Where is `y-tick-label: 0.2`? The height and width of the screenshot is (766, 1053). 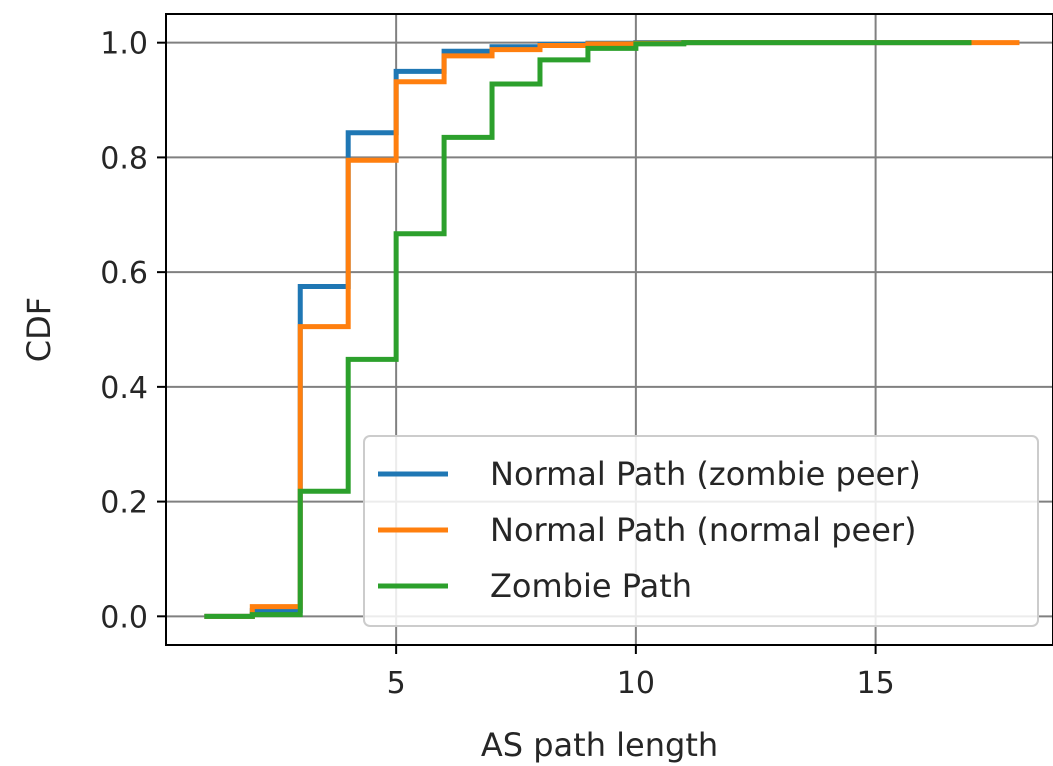 y-tick-label: 0.2 is located at coordinates (124, 503).